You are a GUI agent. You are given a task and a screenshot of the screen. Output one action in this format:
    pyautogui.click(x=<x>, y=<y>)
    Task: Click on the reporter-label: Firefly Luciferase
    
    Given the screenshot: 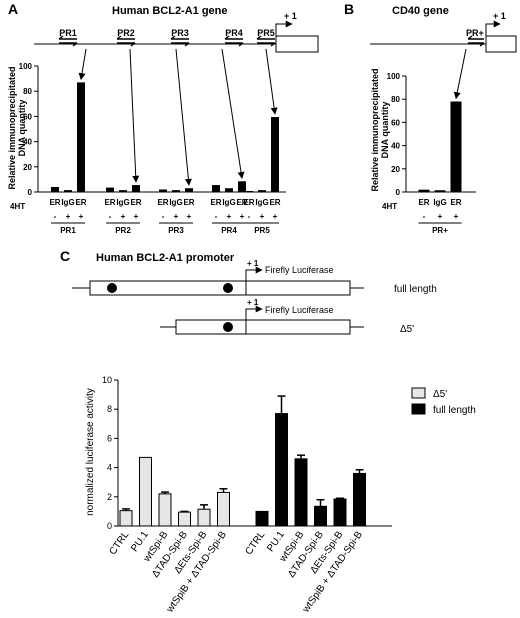 What is the action you would take?
    pyautogui.click(x=299, y=310)
    